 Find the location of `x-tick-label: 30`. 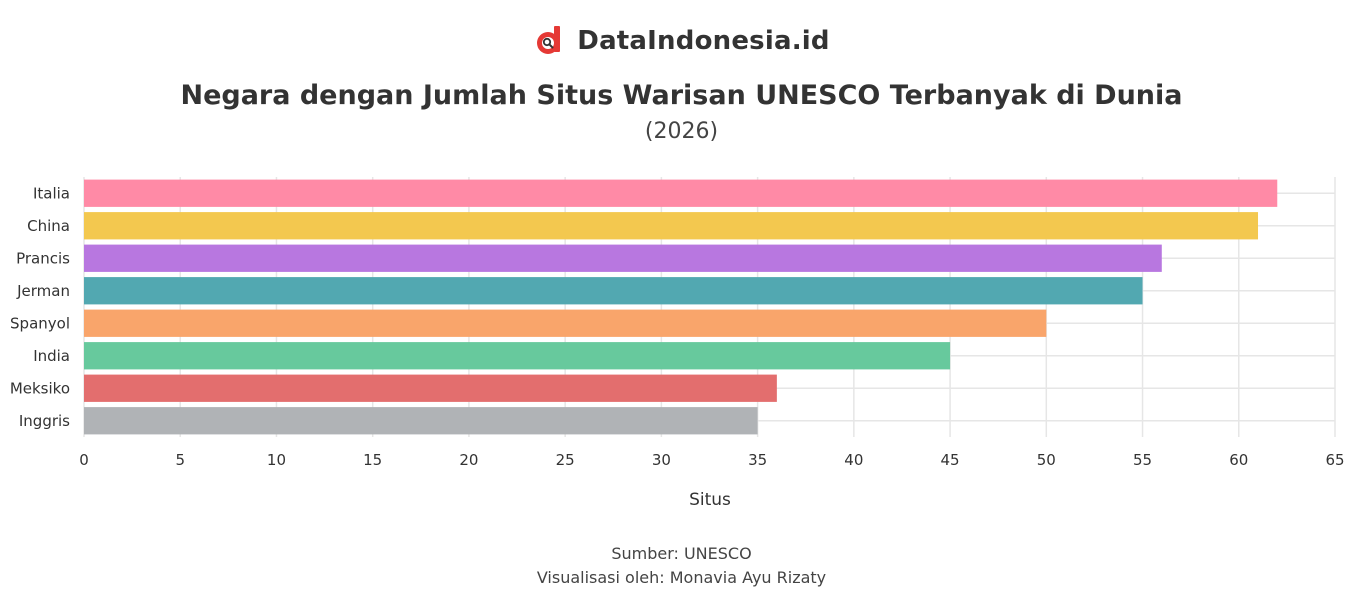

x-tick-label: 30 is located at coordinates (661, 460).